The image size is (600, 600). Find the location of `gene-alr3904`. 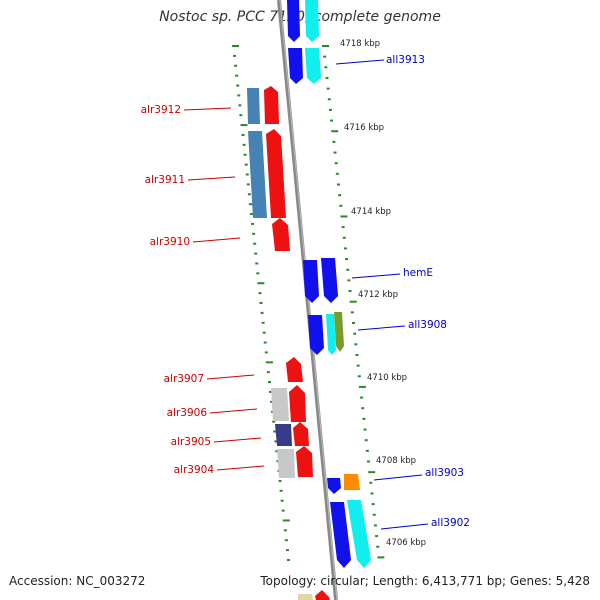

gene-alr3904 is located at coordinates (304, 461).